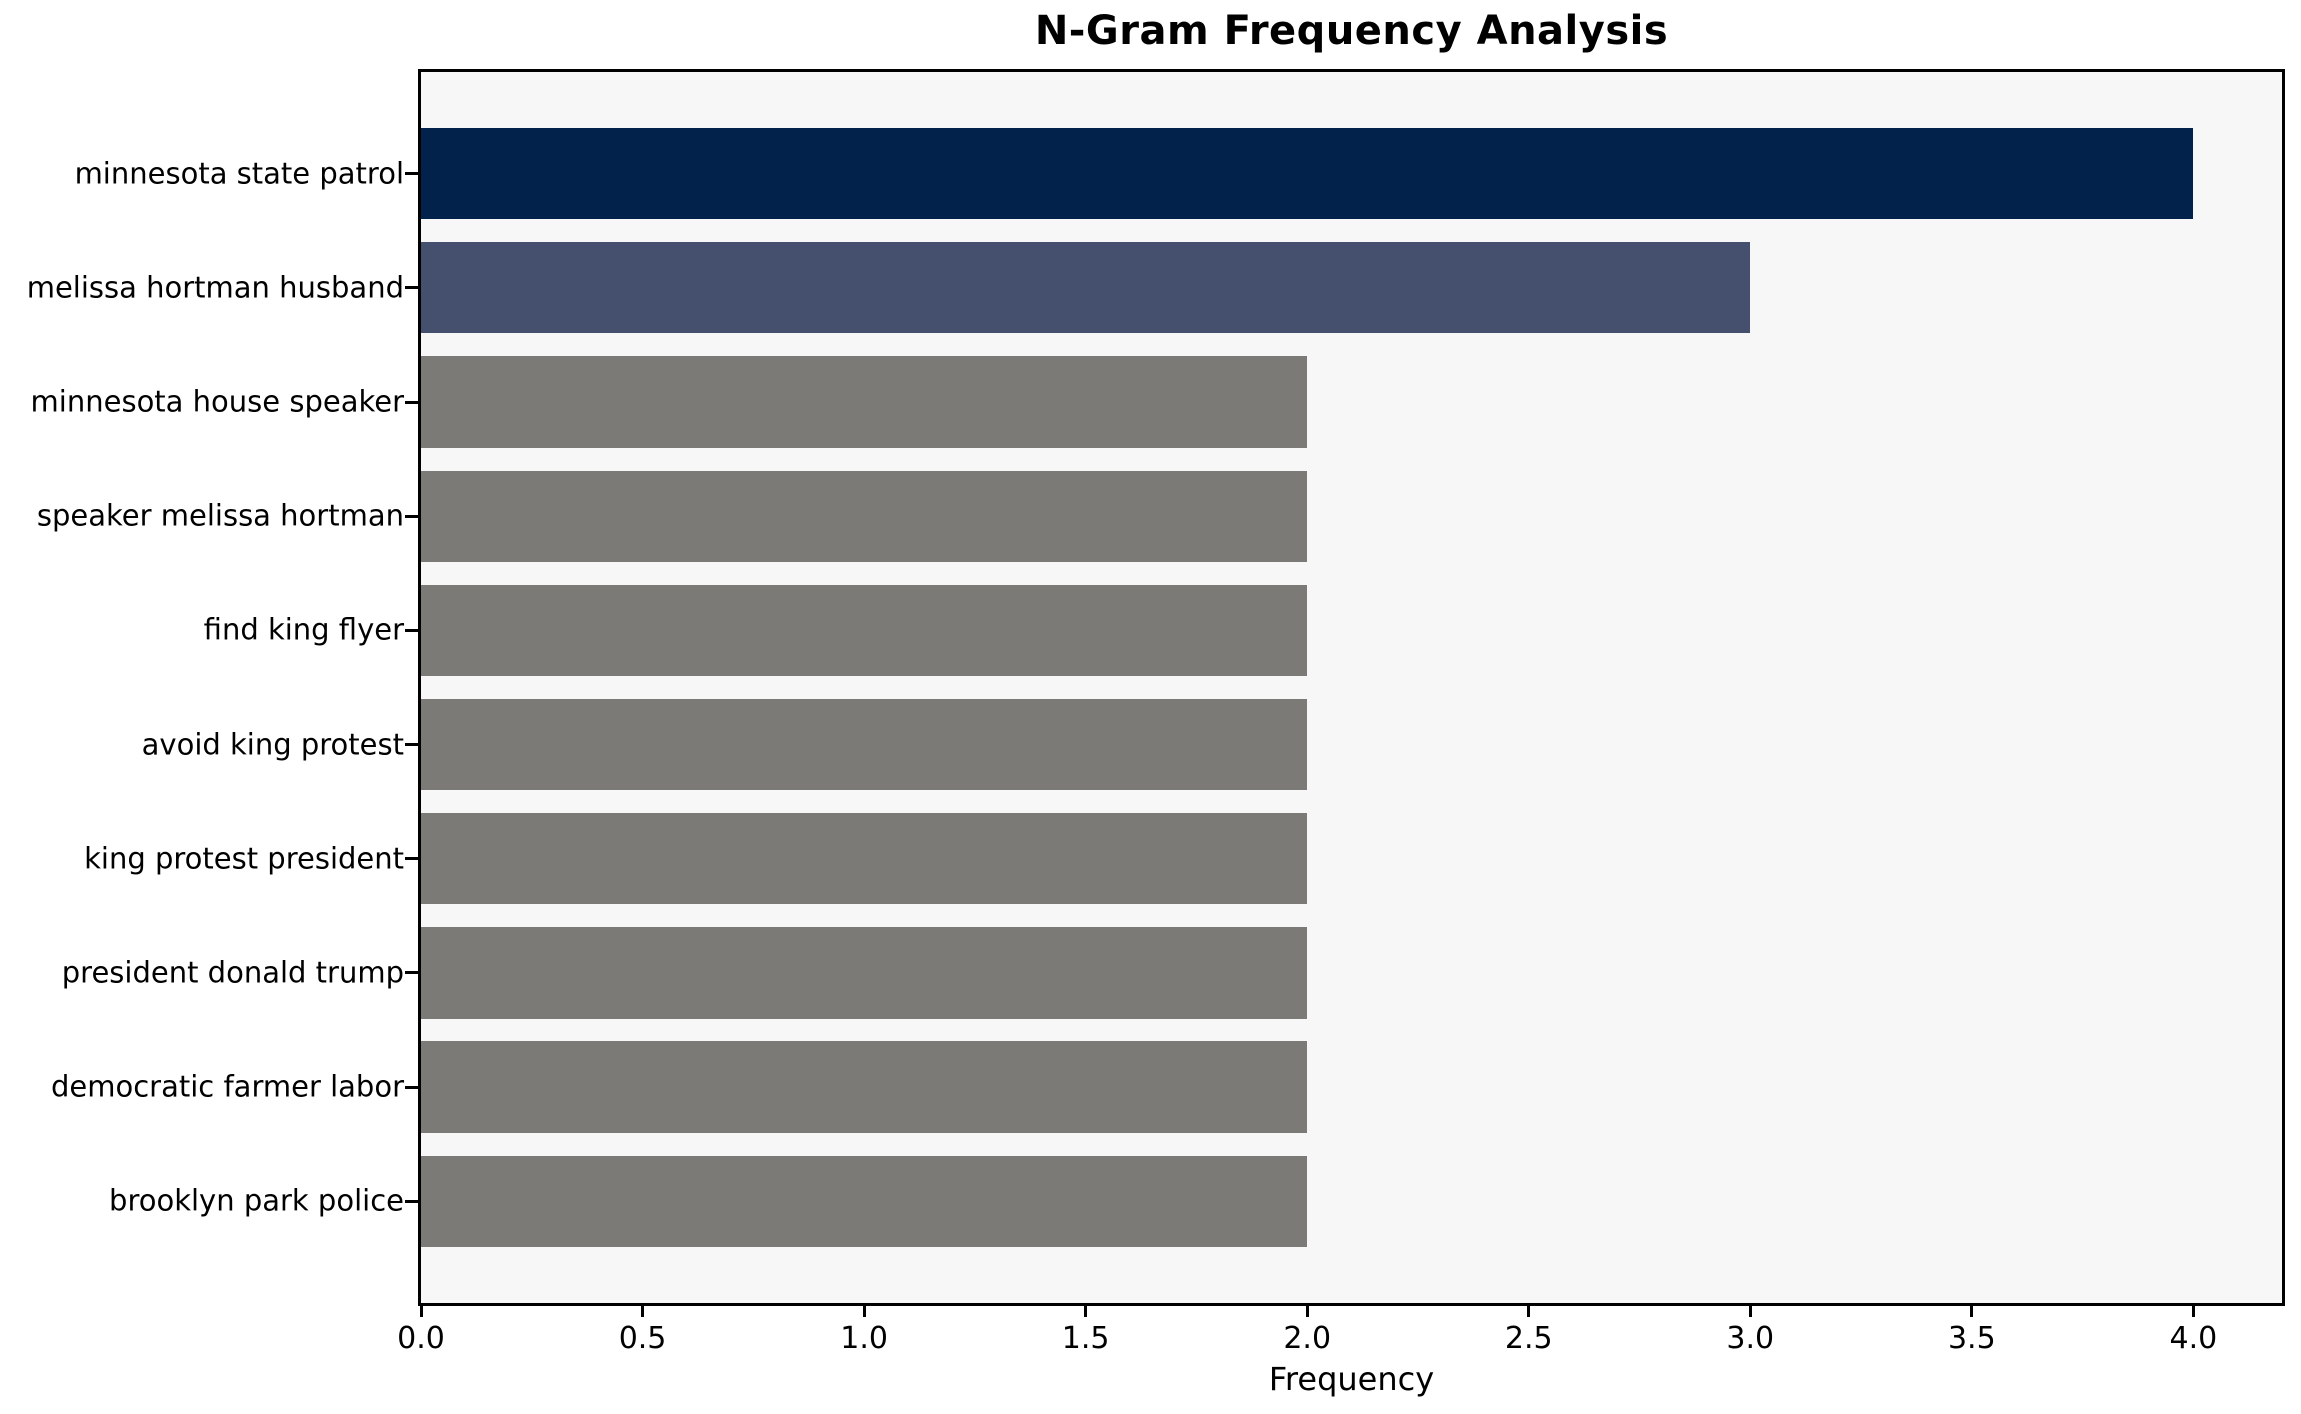 The image size is (2301, 1414). I want to click on y-tick-label: king protest president, so click(244, 858).